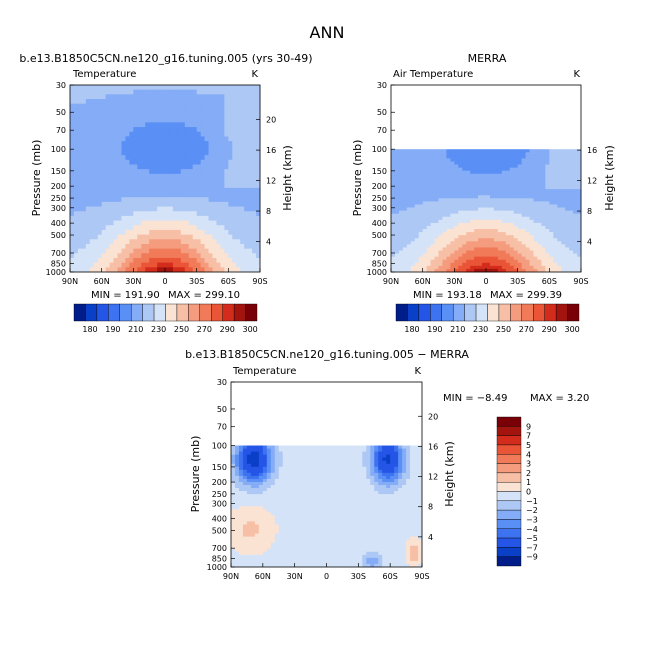 The height and width of the screenshot is (654, 654). I want to click on y-tick-label: 100, so click(379, 149).